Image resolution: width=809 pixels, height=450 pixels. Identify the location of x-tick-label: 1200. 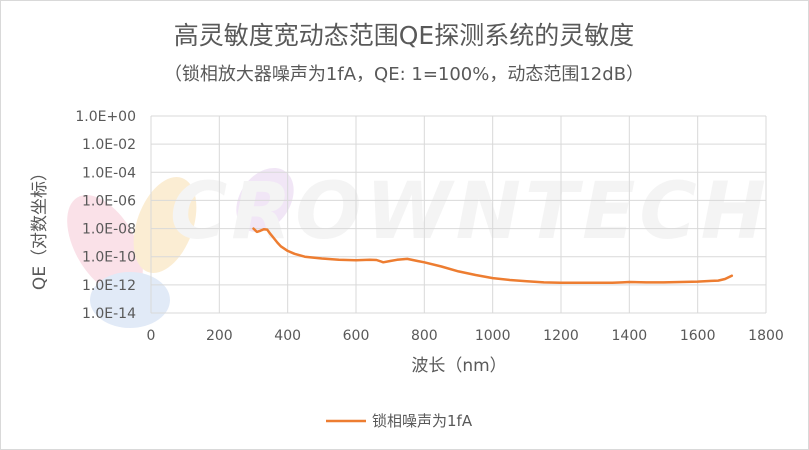
(561, 336).